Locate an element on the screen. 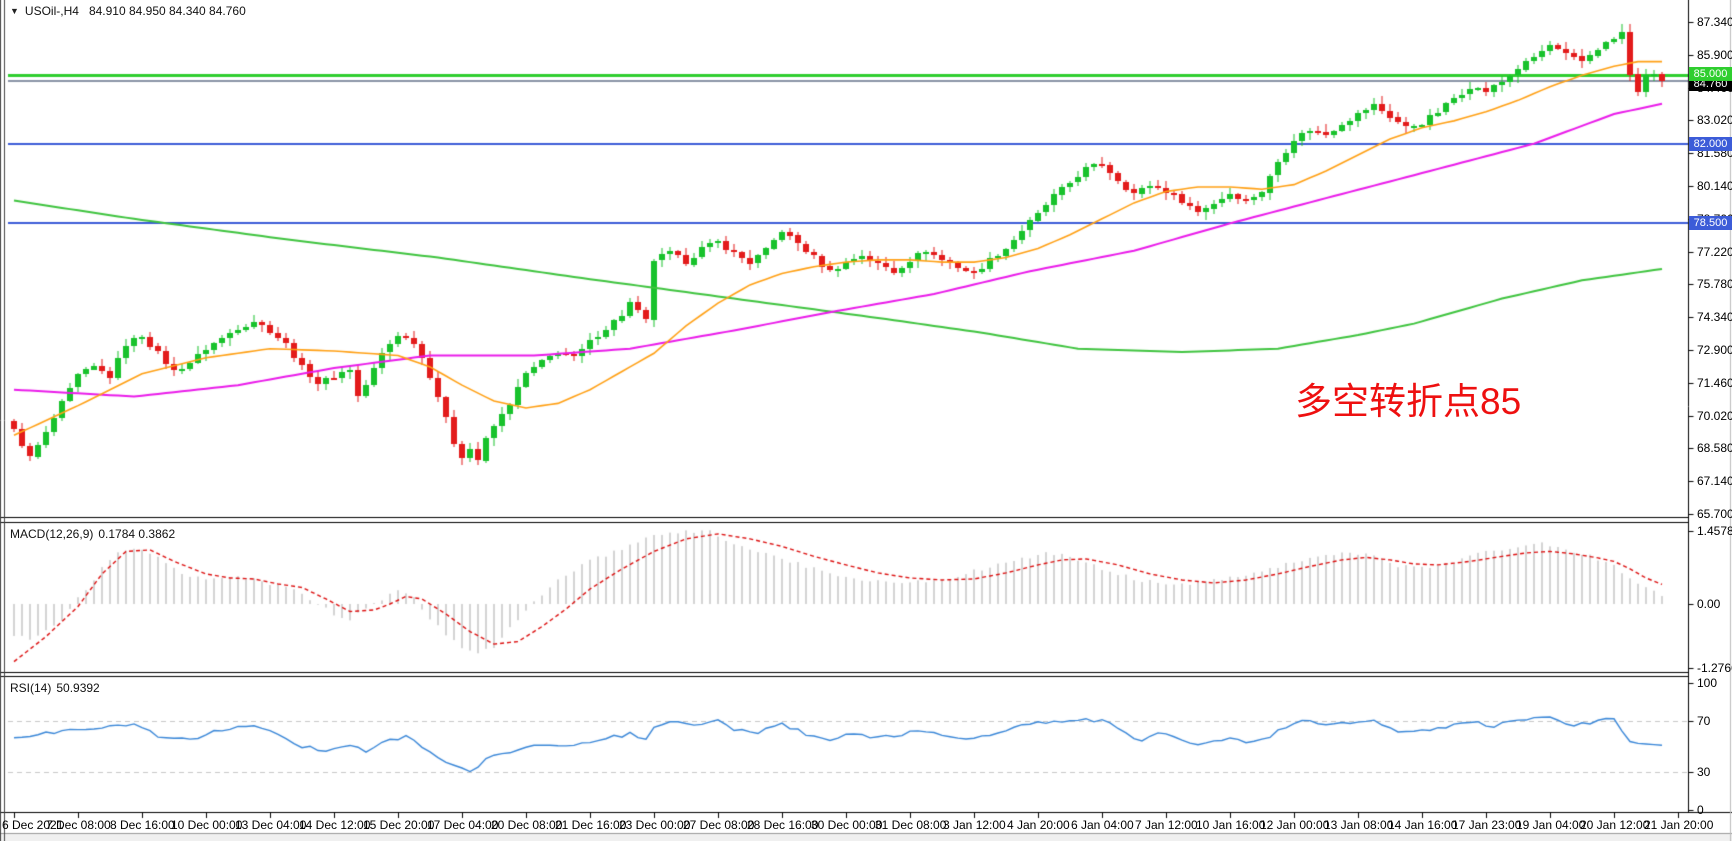 Image resolution: width=1732 pixels, height=841 pixels. price-tick-label: 72.900 is located at coordinates (1714, 350).